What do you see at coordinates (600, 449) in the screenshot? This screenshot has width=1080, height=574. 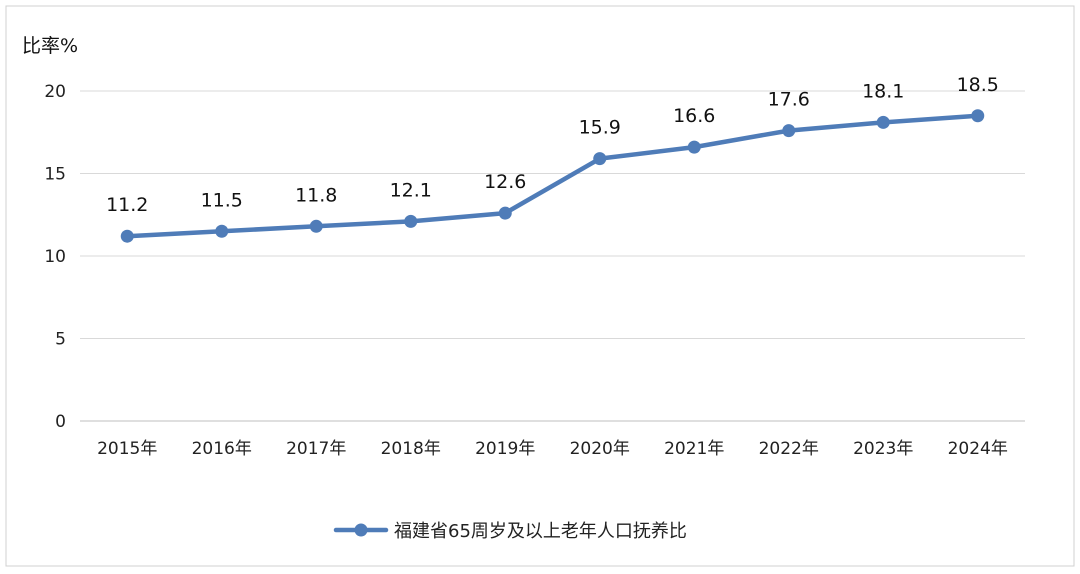 I see `x-tick-label: 2020年` at bounding box center [600, 449].